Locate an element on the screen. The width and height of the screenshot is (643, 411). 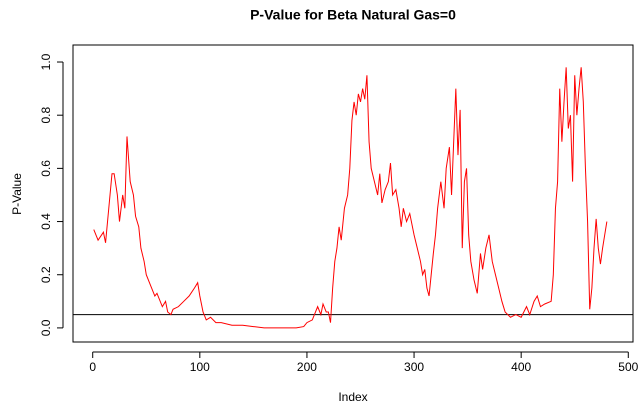
x-tick-label: 300 is located at coordinates (414, 367).